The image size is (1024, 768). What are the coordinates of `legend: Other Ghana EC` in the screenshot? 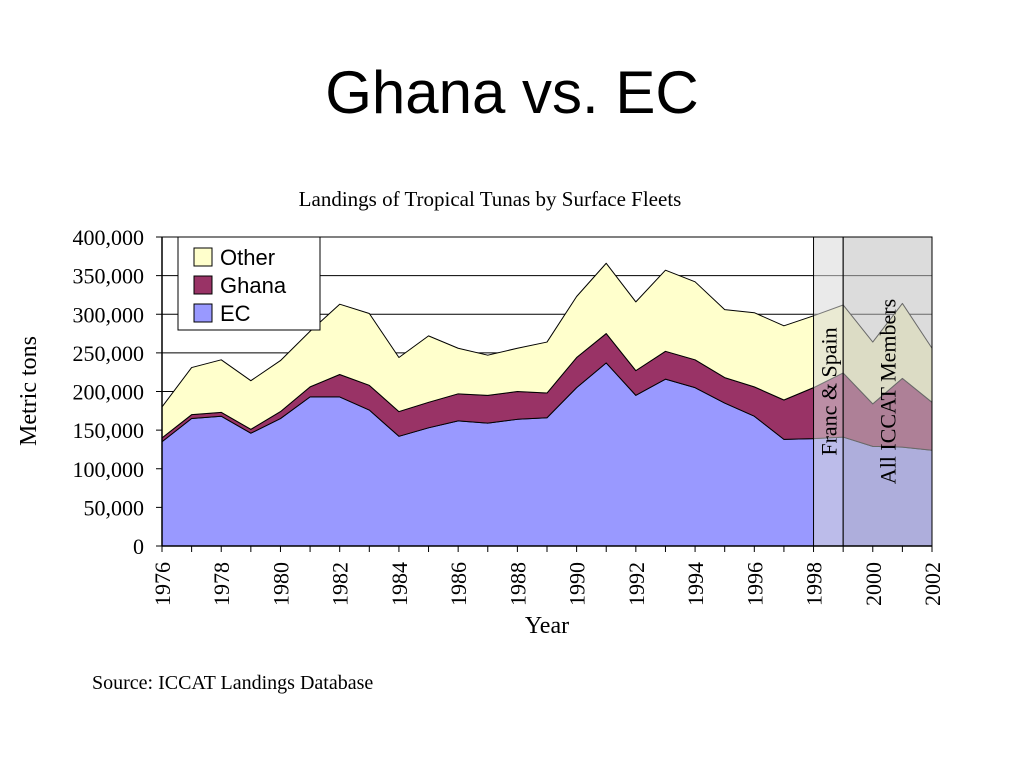 It's located at (249, 283).